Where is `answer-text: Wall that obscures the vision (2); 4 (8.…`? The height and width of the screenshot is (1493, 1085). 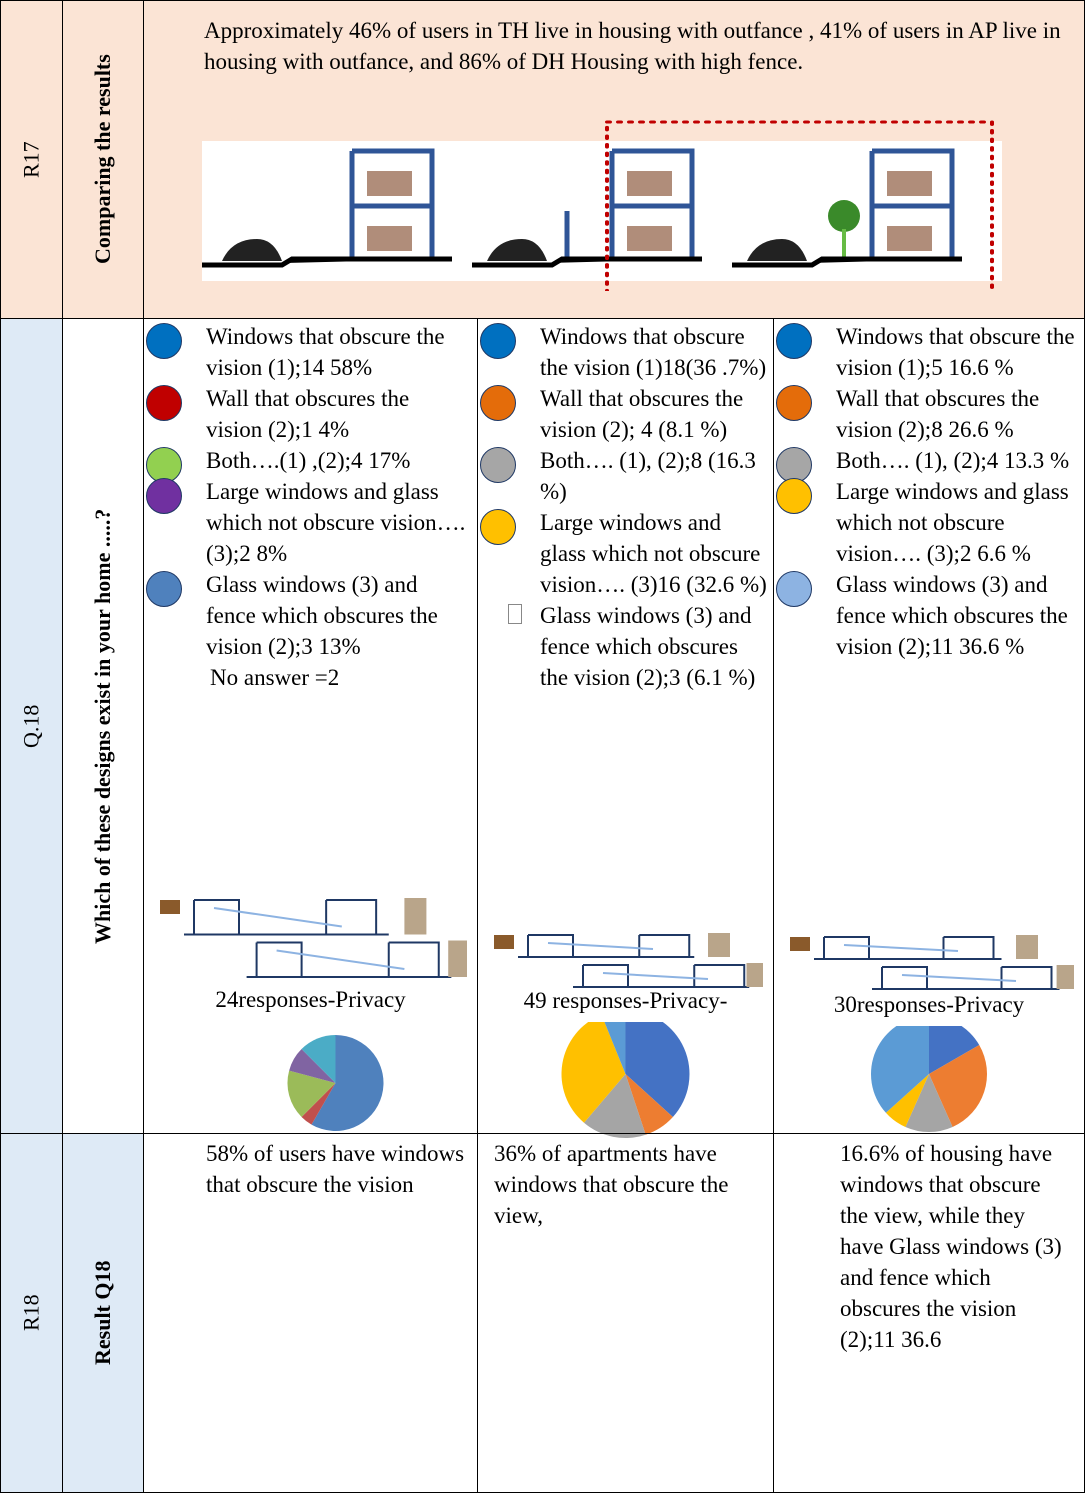 answer-text: Wall that obscures the vision (2); 4 (8.… is located at coordinates (642, 414).